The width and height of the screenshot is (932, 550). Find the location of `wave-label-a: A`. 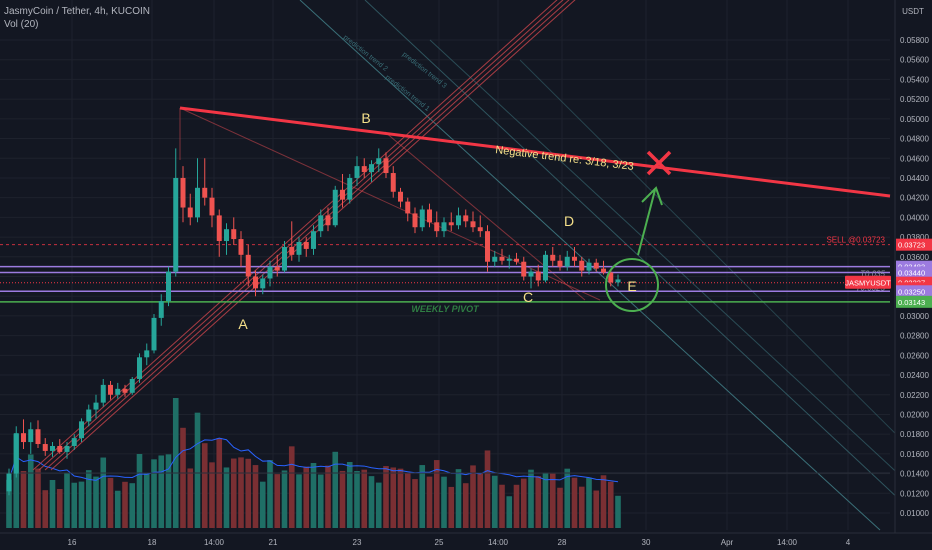

wave-label-a: A is located at coordinates (243, 324).